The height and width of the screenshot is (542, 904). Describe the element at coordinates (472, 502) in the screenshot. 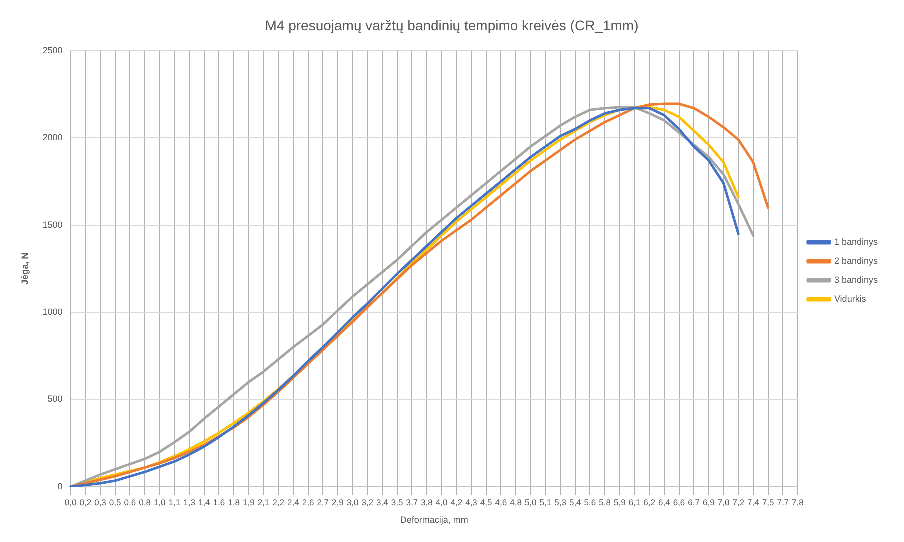

I see `x-tick-label: 4,3` at that location.